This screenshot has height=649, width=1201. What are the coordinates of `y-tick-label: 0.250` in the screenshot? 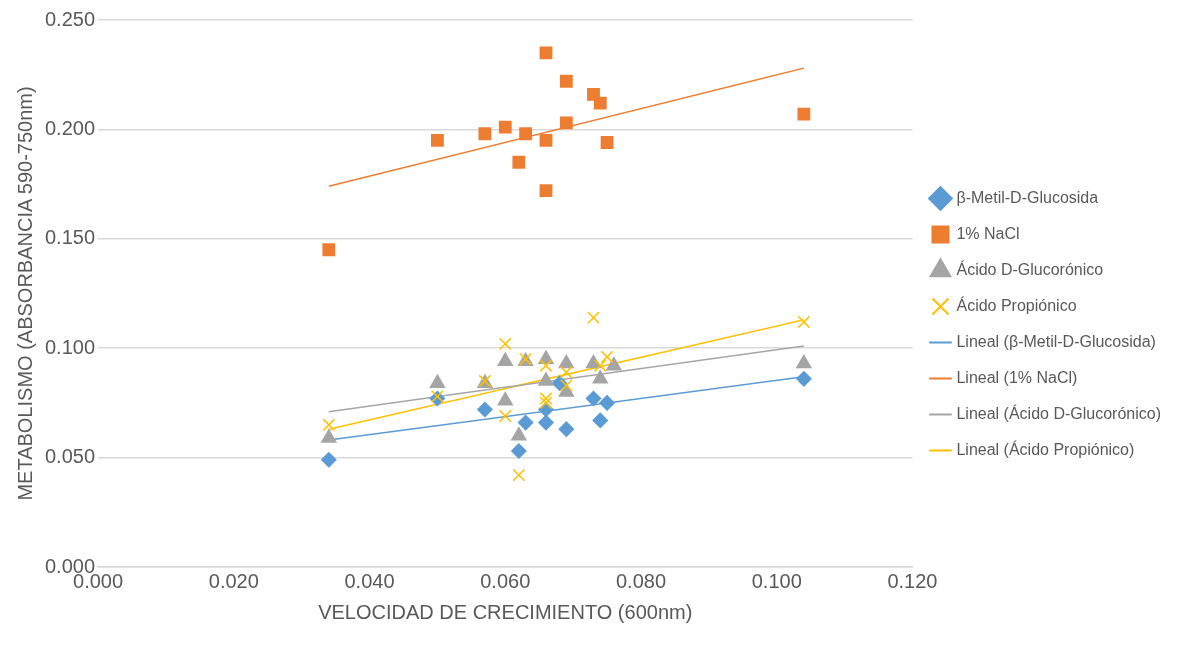 It's located at (70, 18).